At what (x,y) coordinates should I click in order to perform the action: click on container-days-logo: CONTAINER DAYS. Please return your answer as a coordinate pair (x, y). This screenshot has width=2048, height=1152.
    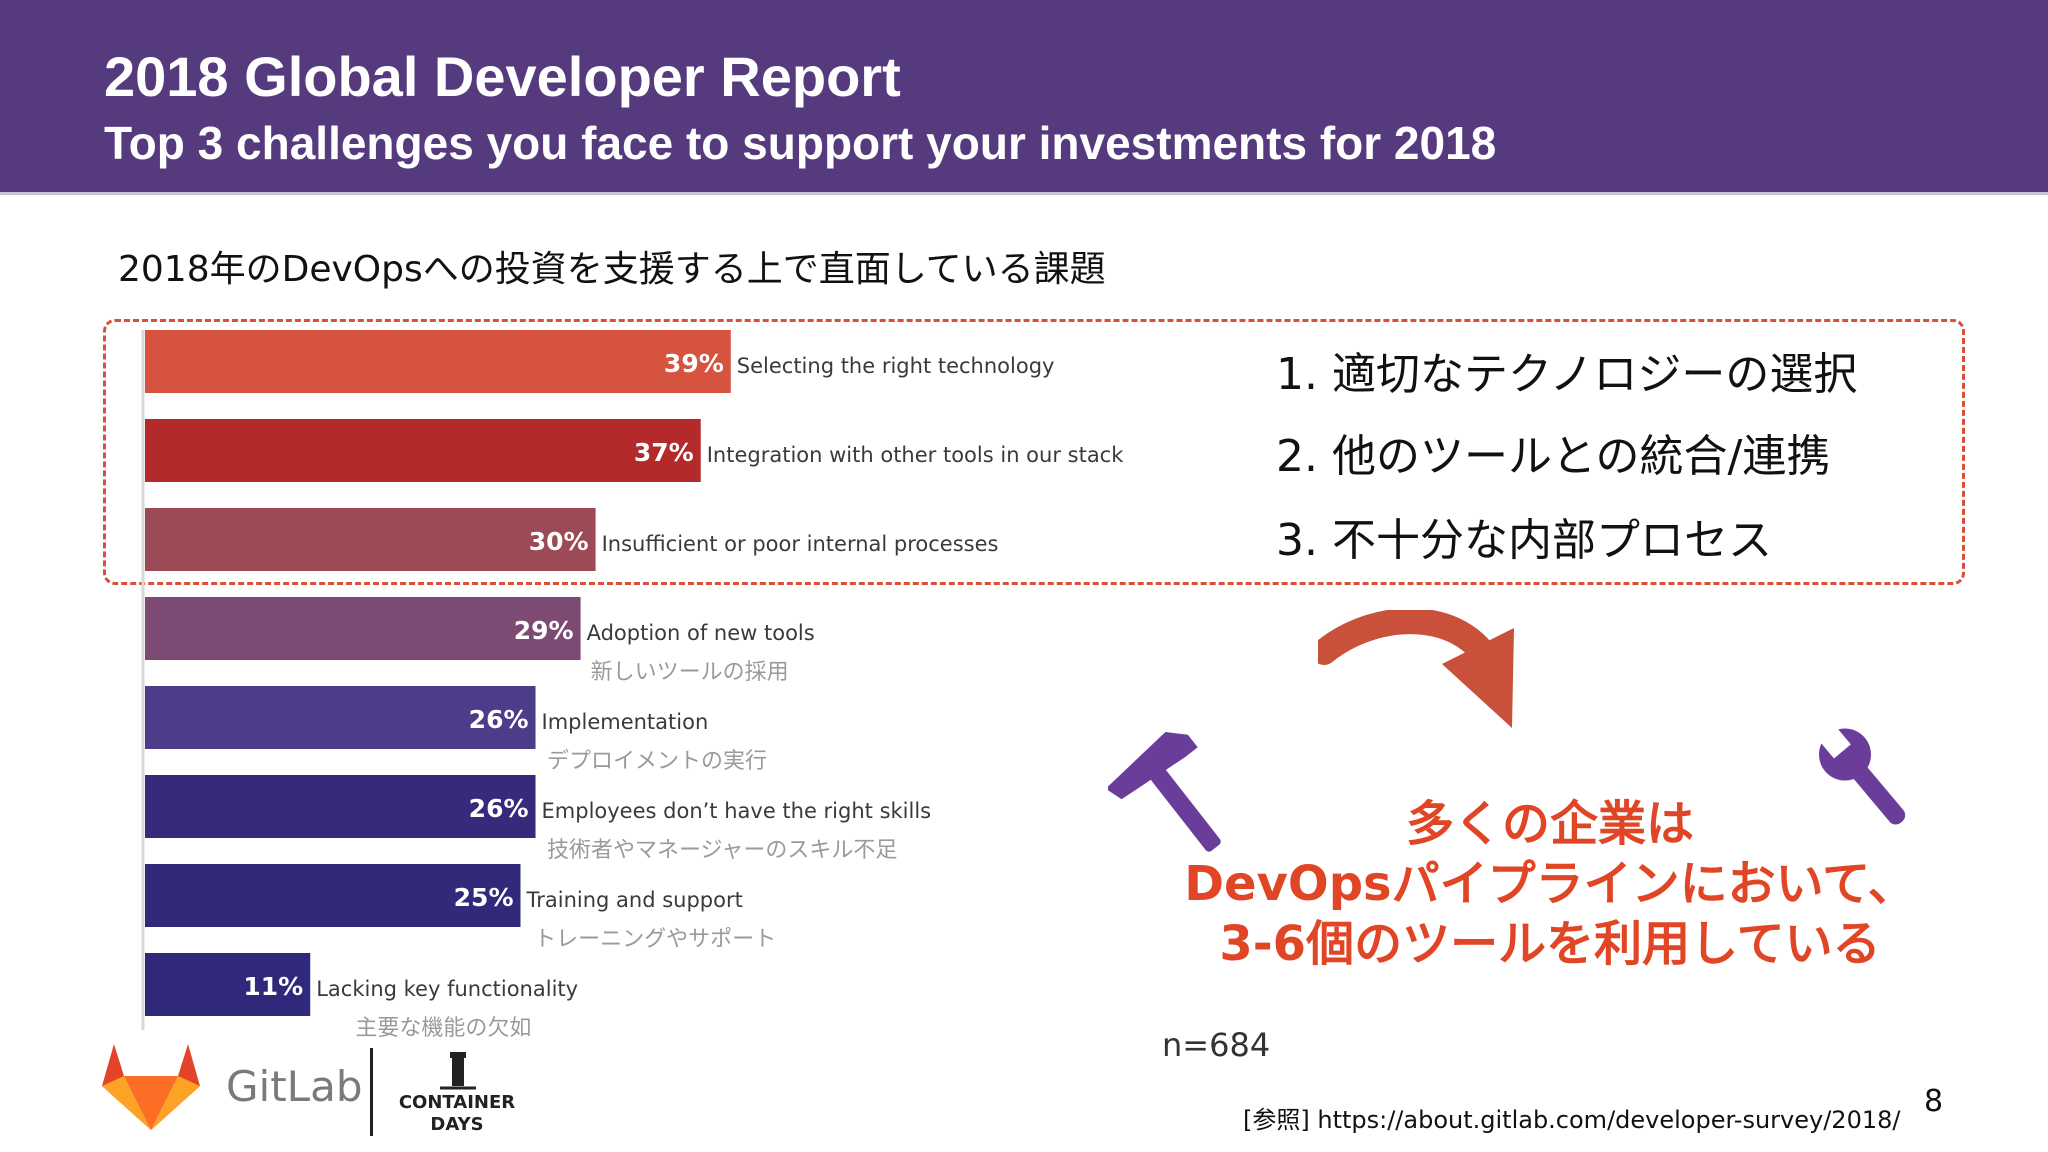
    Looking at the image, I should click on (457, 1114).